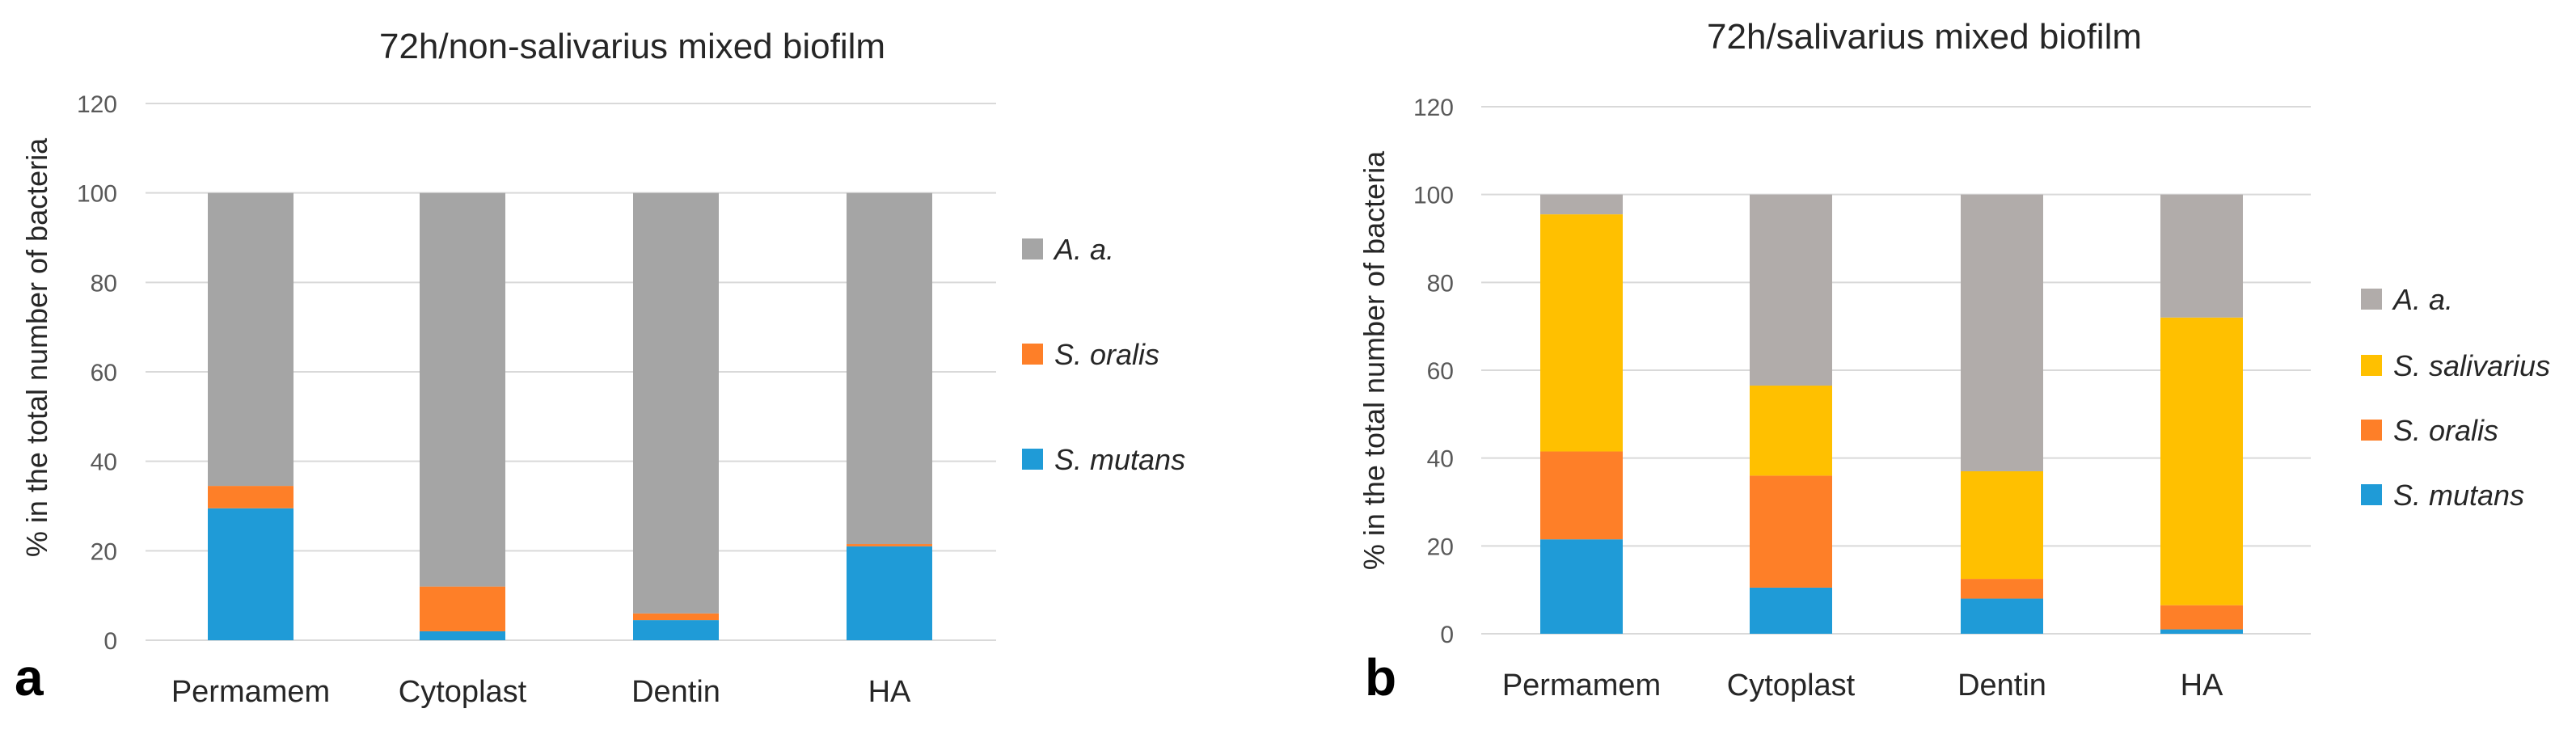 Image resolution: width=2576 pixels, height=734 pixels. Describe the element at coordinates (30, 677) in the screenshot. I see `panel-label: a` at that location.